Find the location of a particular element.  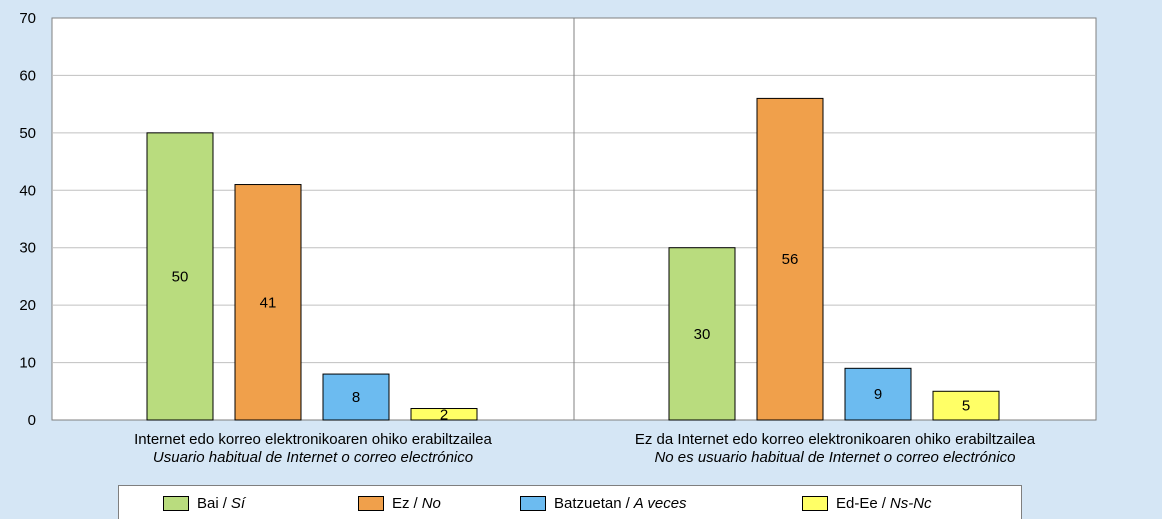

legend-item-batzuetan: Batzuetan / A veces is located at coordinates (603, 503).